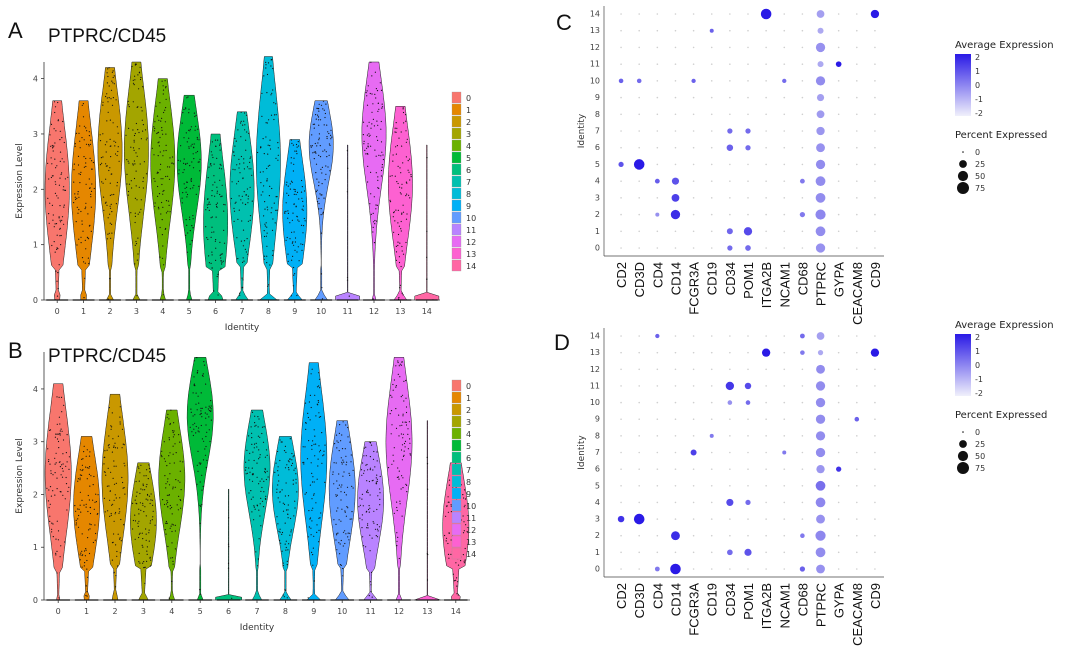  I want to click on y-tick-label: 13, so click(595, 30).